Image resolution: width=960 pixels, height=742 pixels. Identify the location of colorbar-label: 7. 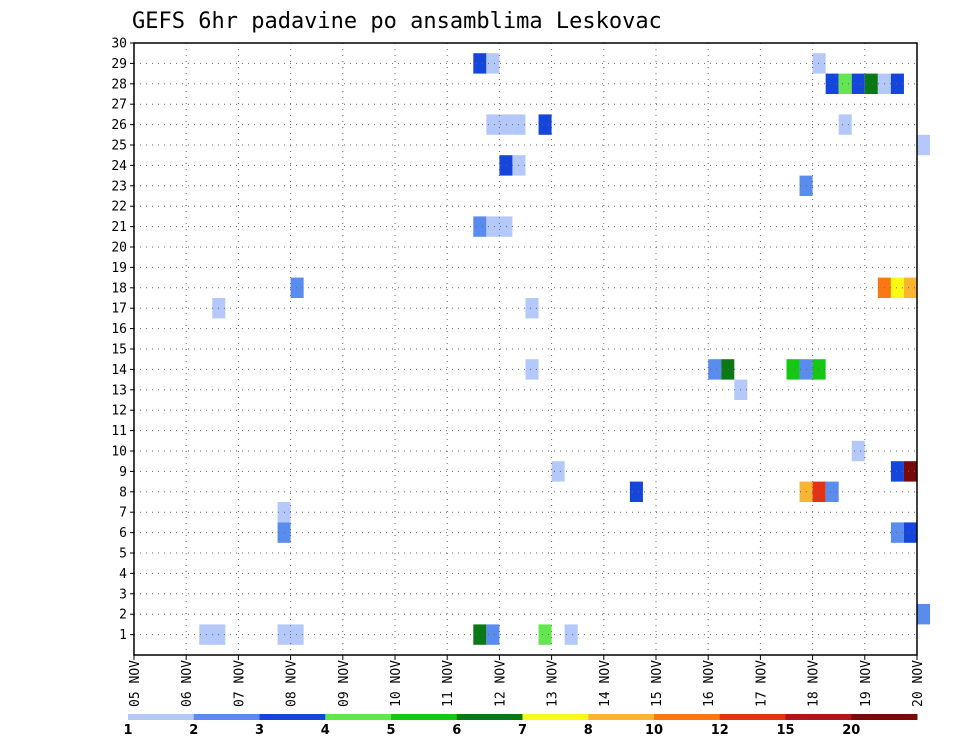
(522, 730).